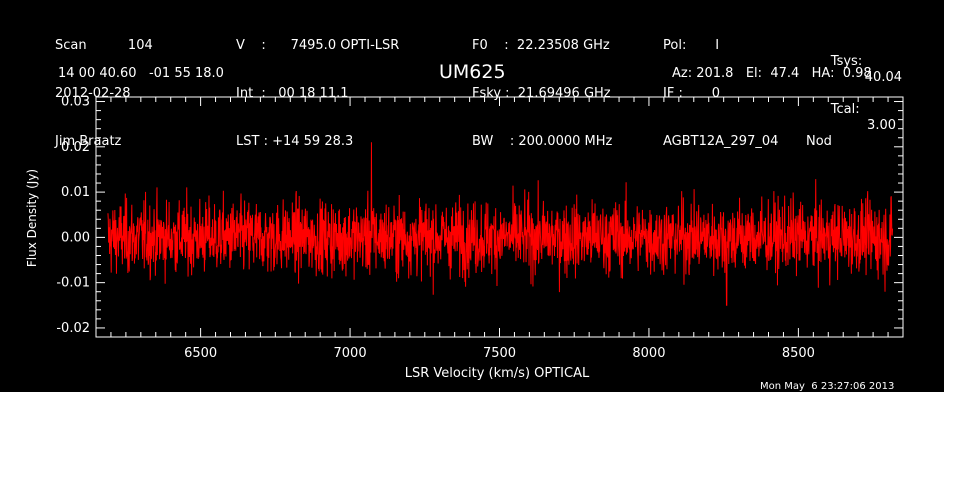 This screenshot has height=490, width=962. What do you see at coordinates (472, 72) in the screenshot?
I see `source-title: UM625` at bounding box center [472, 72].